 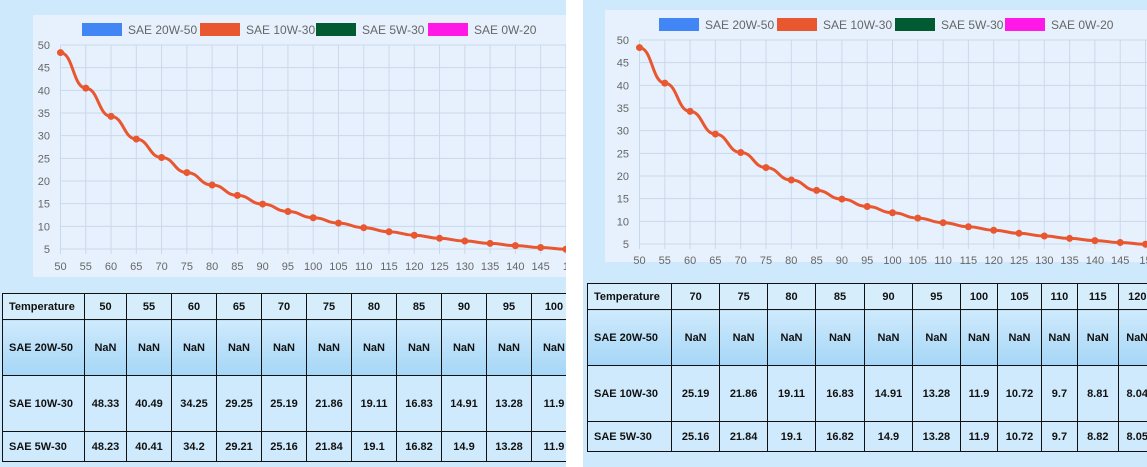 I want to click on y-tick-label: 40, so click(x=44, y=91).